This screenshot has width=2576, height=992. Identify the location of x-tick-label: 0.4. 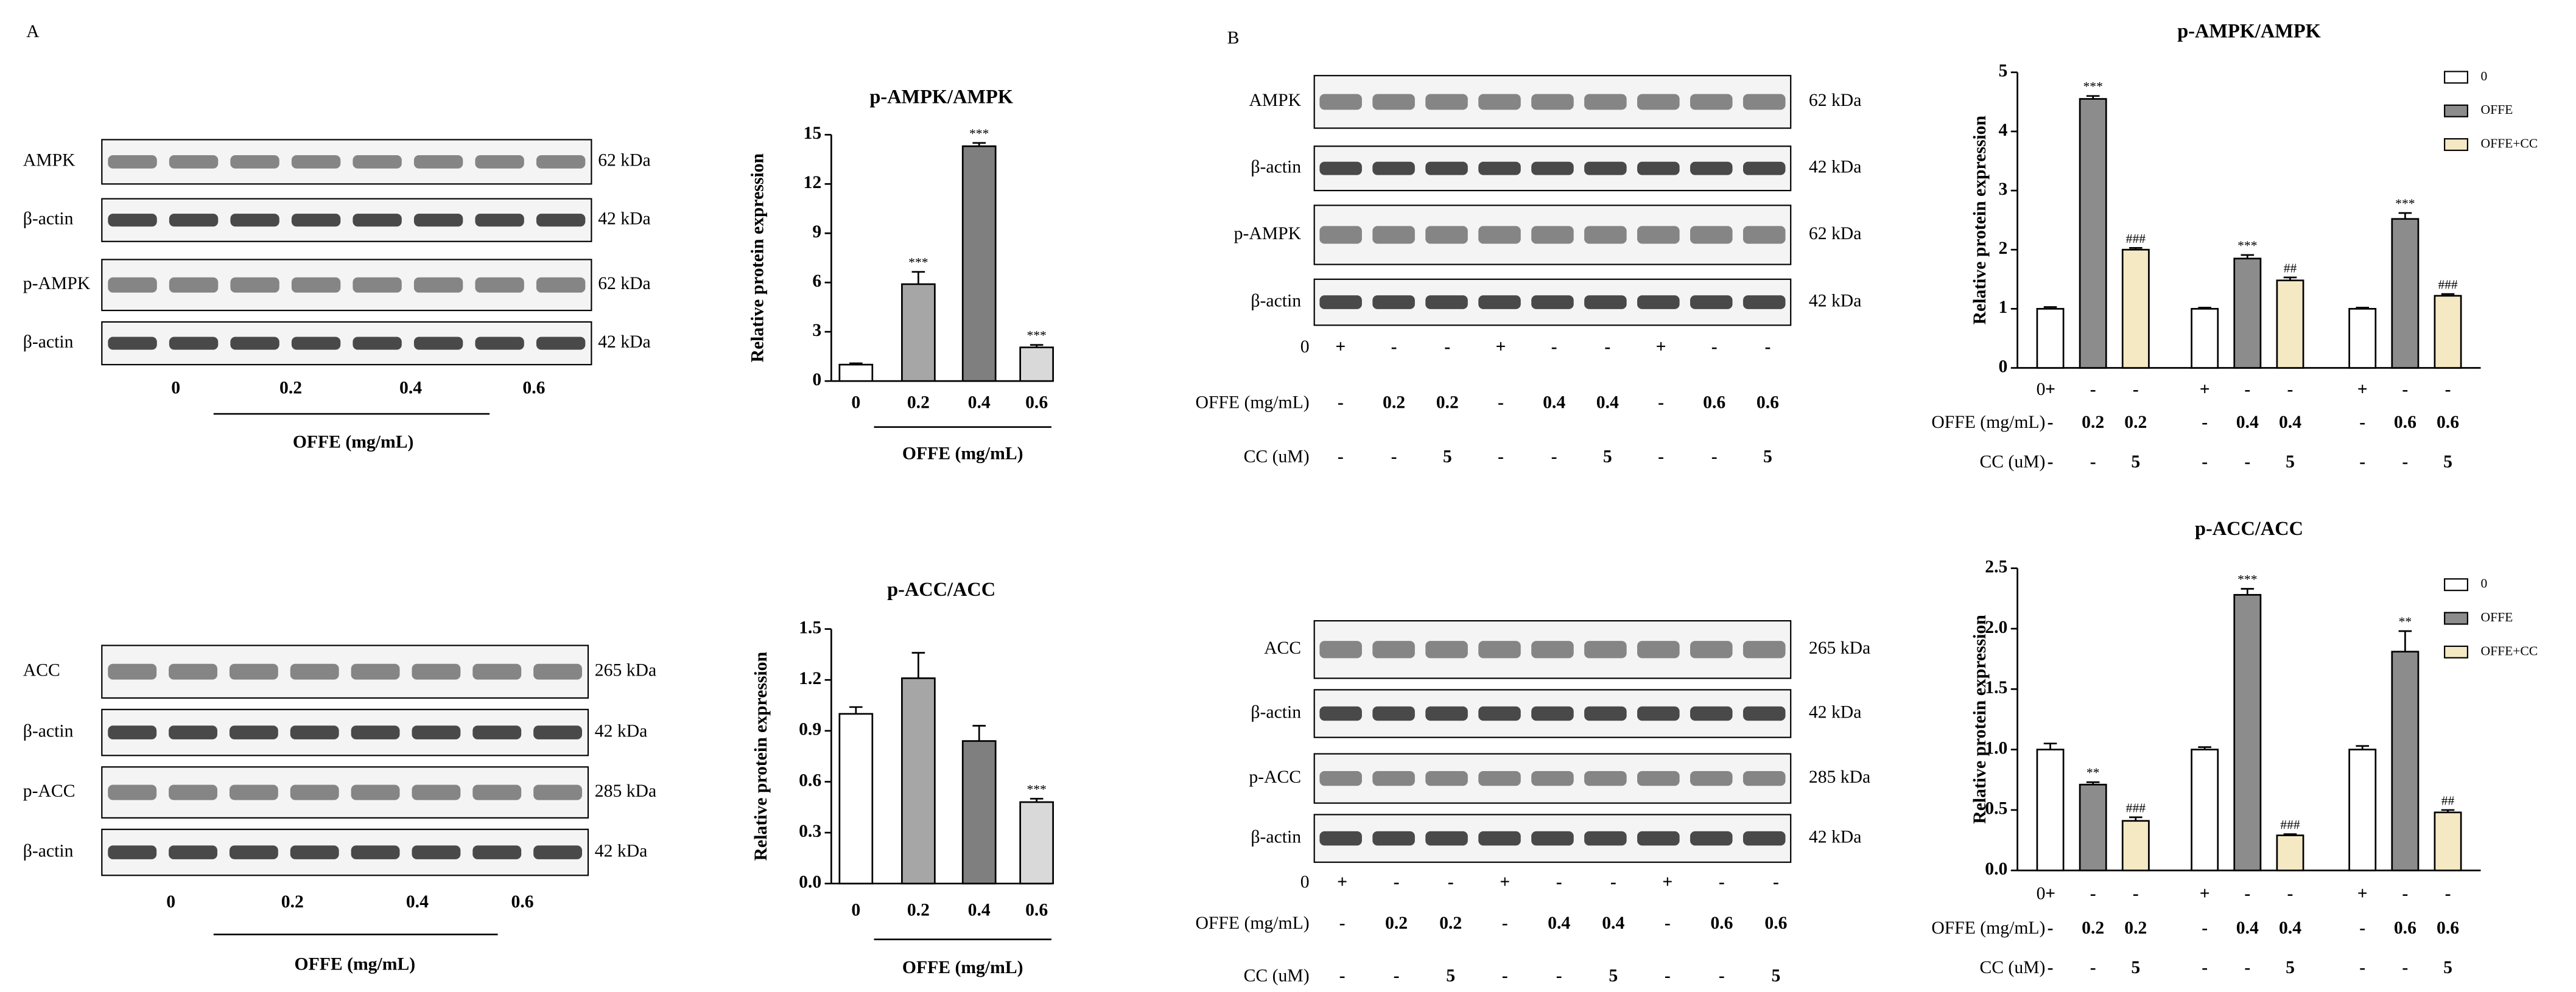
(979, 403).